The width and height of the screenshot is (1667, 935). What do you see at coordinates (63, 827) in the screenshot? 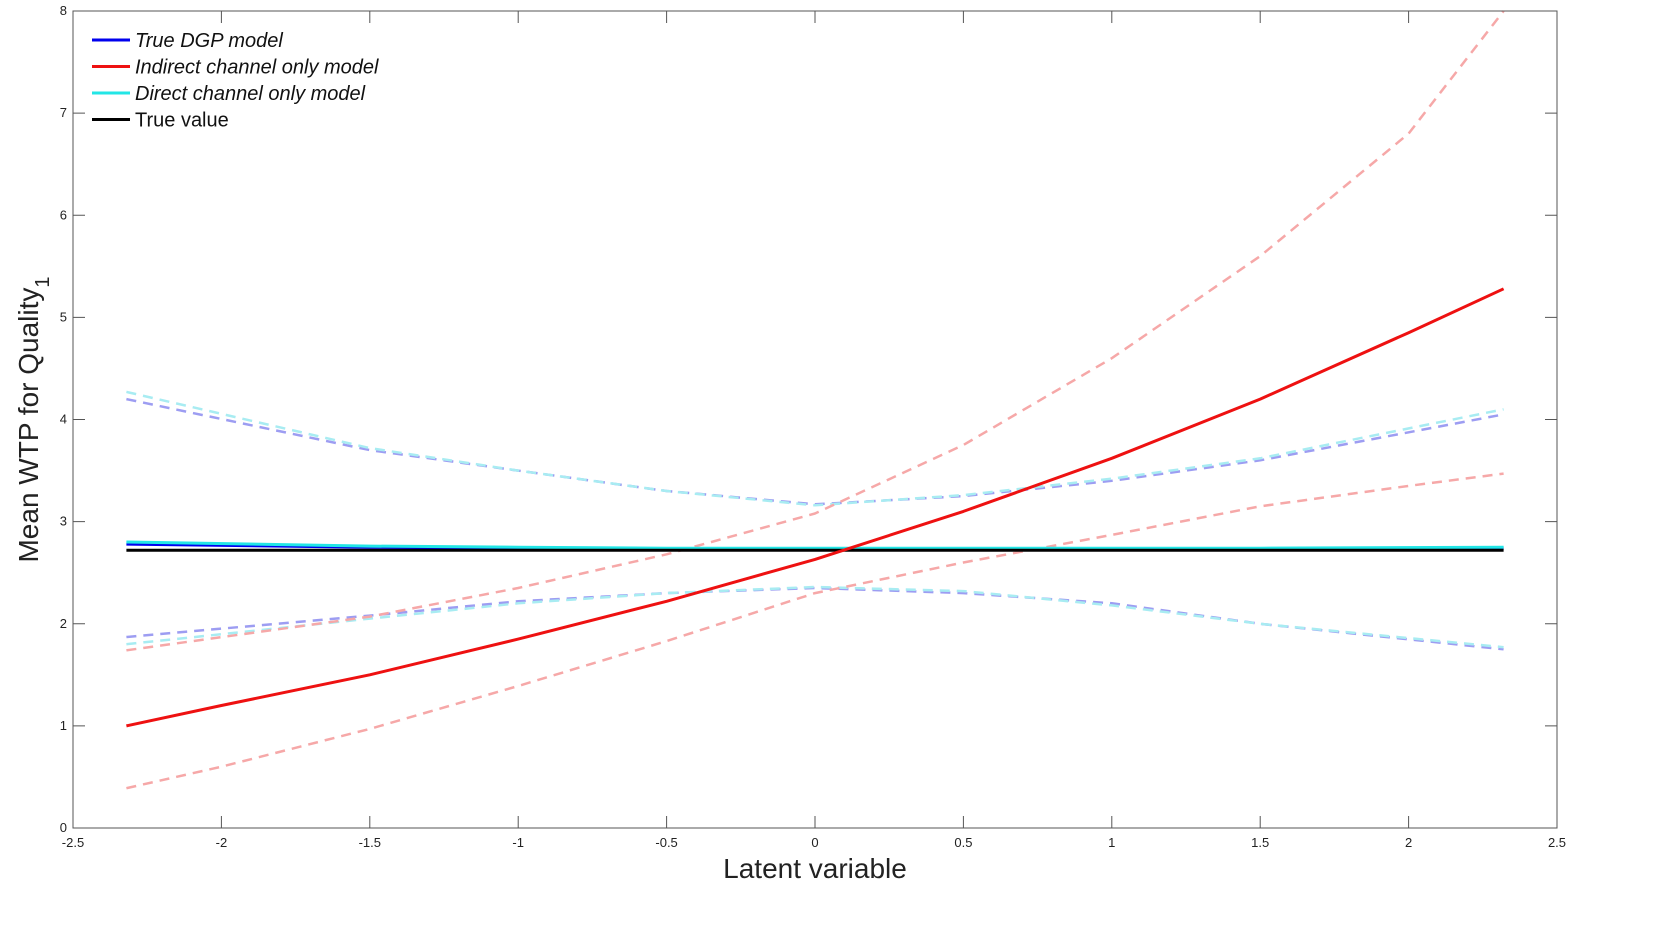
I see `y-tick-label: 0` at bounding box center [63, 827].